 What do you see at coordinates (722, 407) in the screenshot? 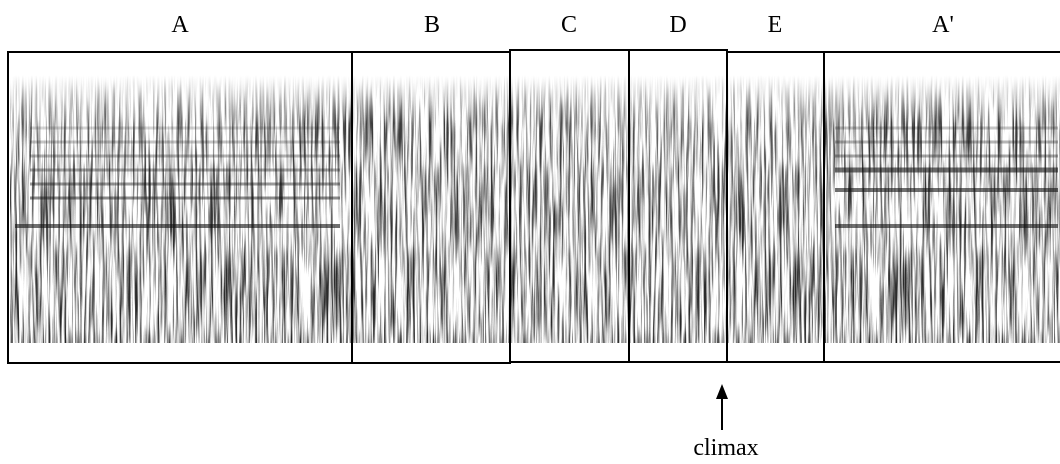
I see `climax-arrow` at bounding box center [722, 407].